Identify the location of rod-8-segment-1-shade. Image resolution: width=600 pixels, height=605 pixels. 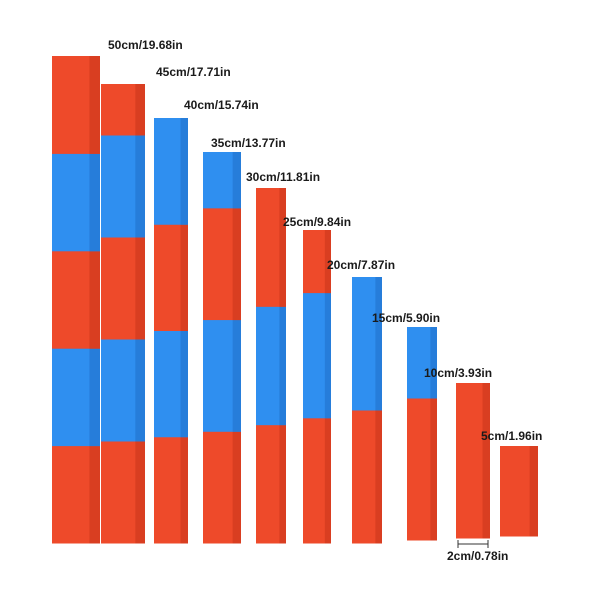
(433, 469).